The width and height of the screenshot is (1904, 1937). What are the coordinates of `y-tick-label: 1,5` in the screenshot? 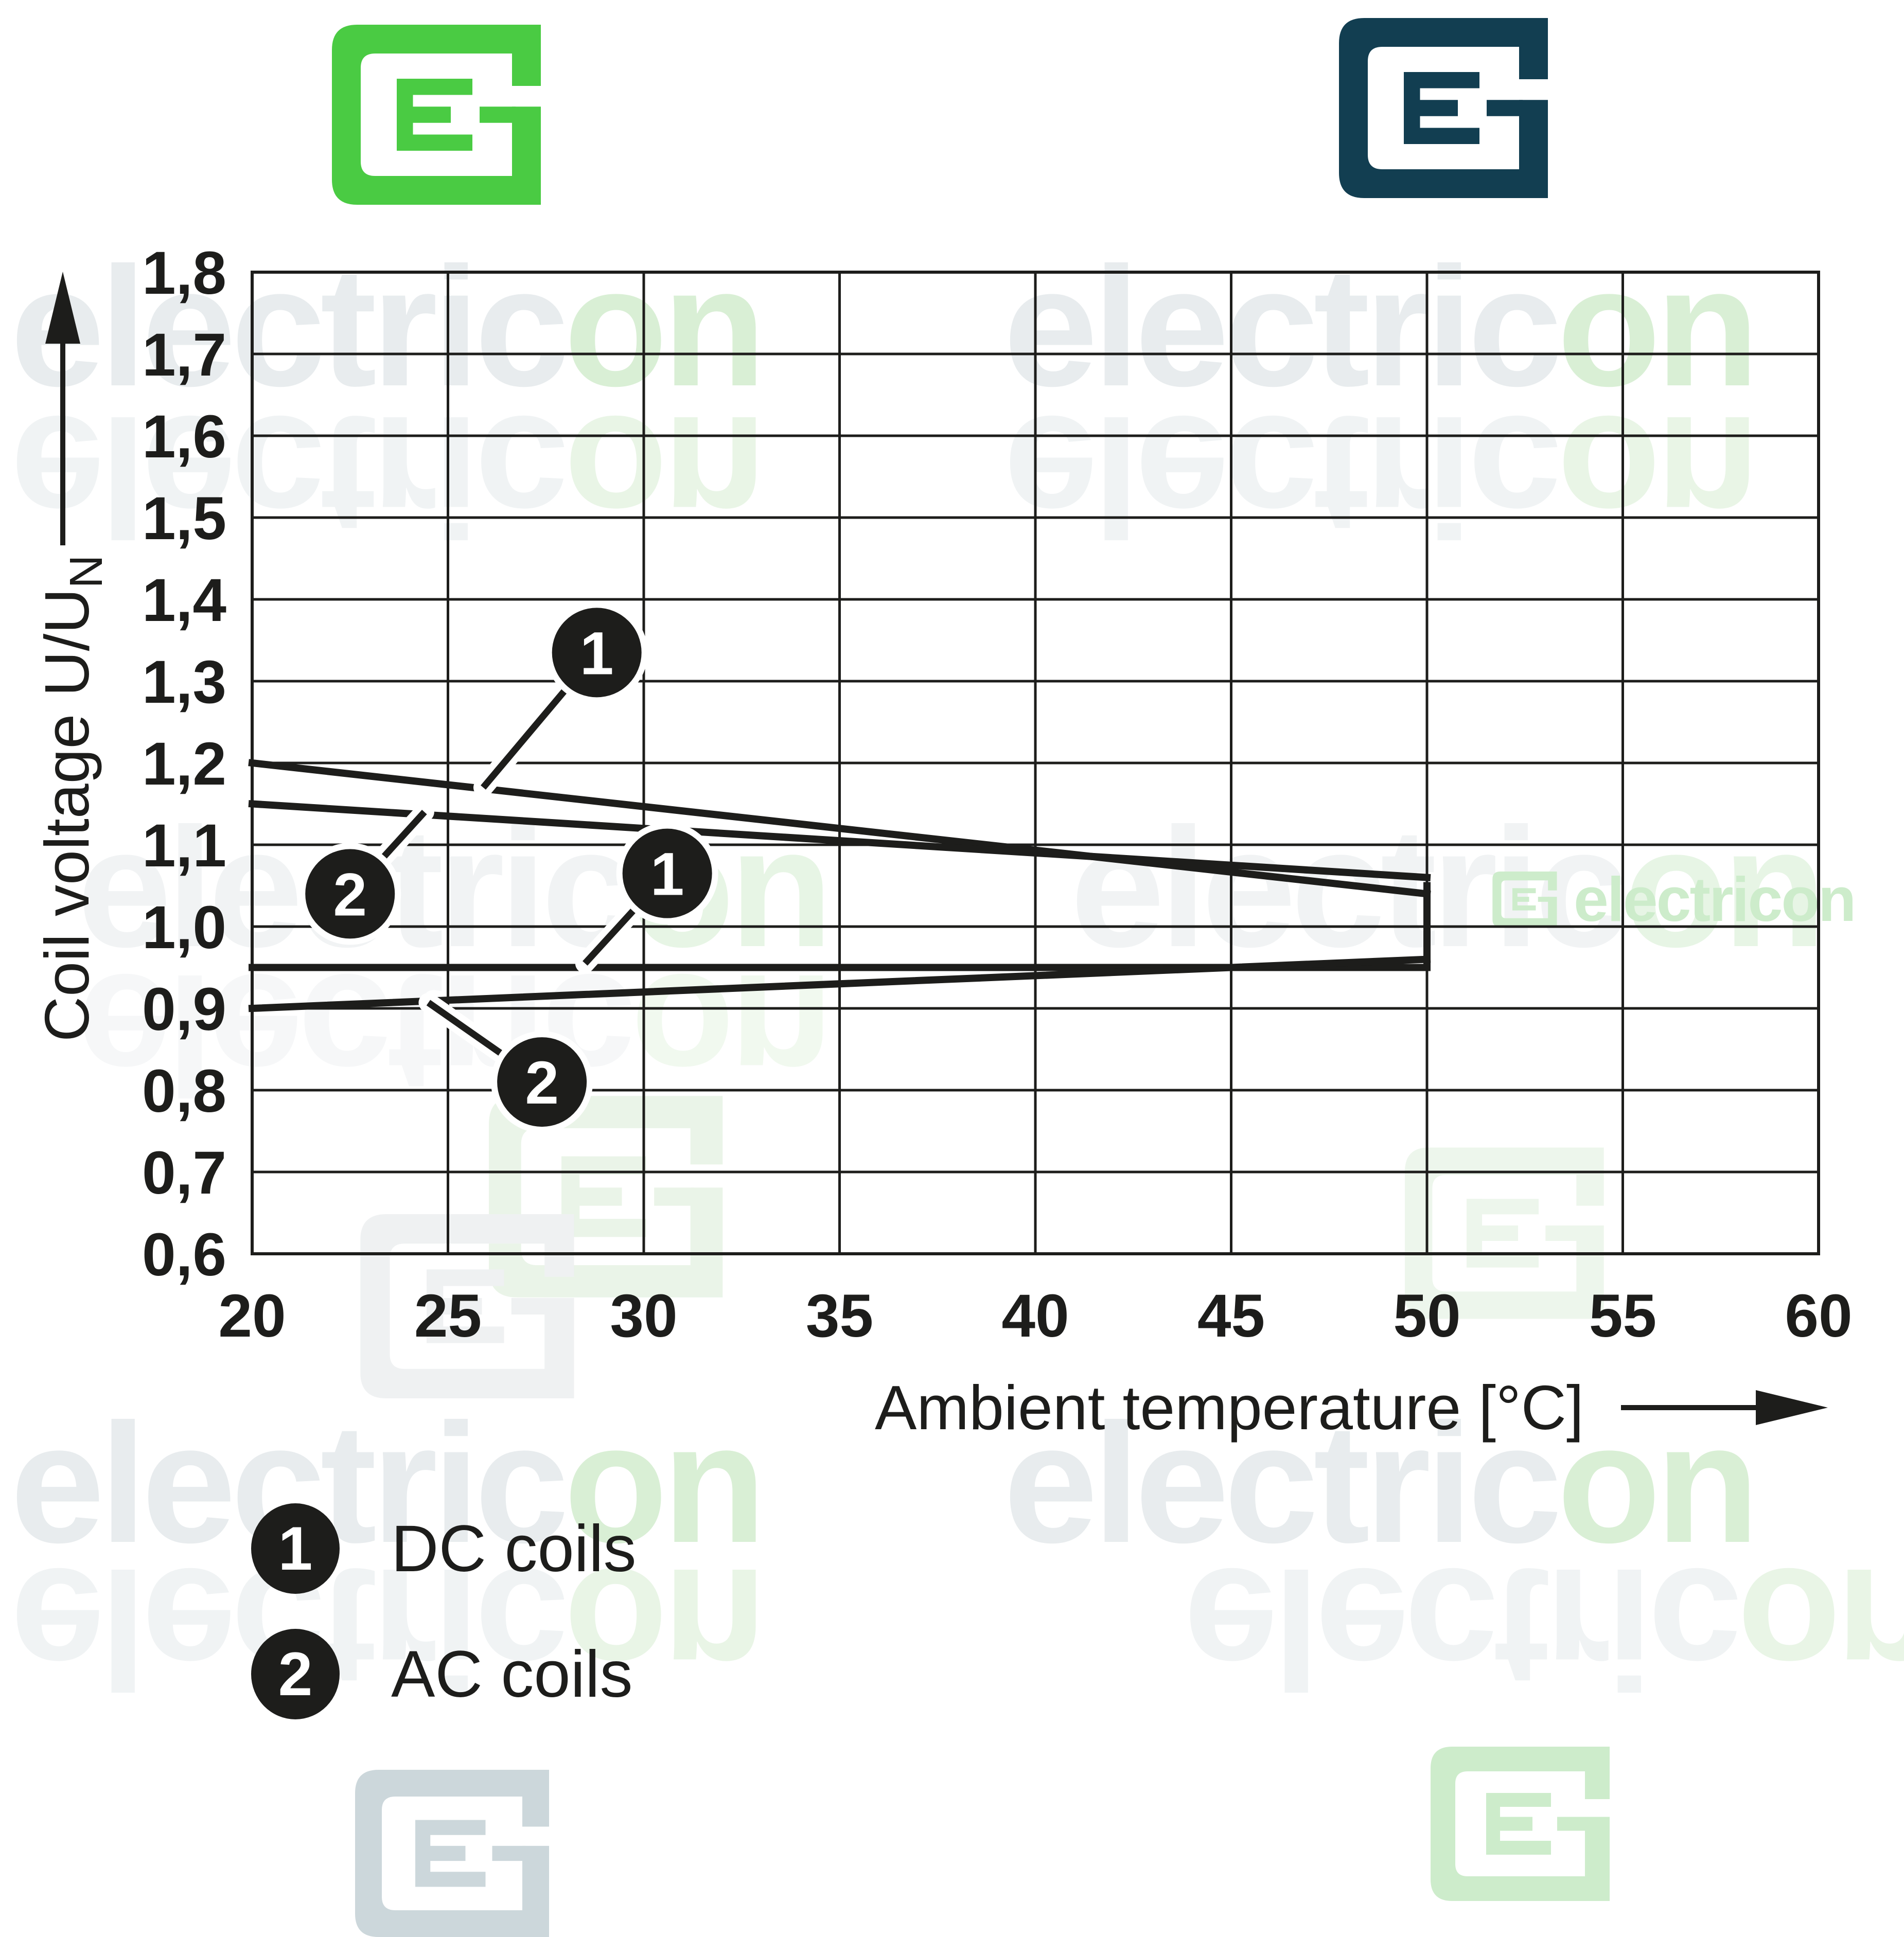 It's located at (184, 519).